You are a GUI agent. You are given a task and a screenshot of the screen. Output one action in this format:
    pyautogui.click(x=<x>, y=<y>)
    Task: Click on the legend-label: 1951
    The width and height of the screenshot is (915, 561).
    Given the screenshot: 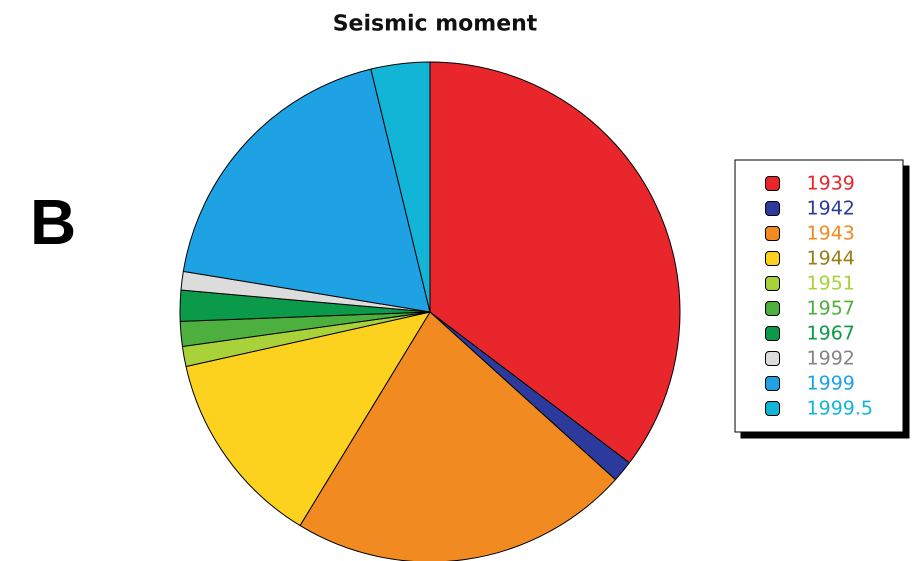 What is the action you would take?
    pyautogui.click(x=830, y=283)
    